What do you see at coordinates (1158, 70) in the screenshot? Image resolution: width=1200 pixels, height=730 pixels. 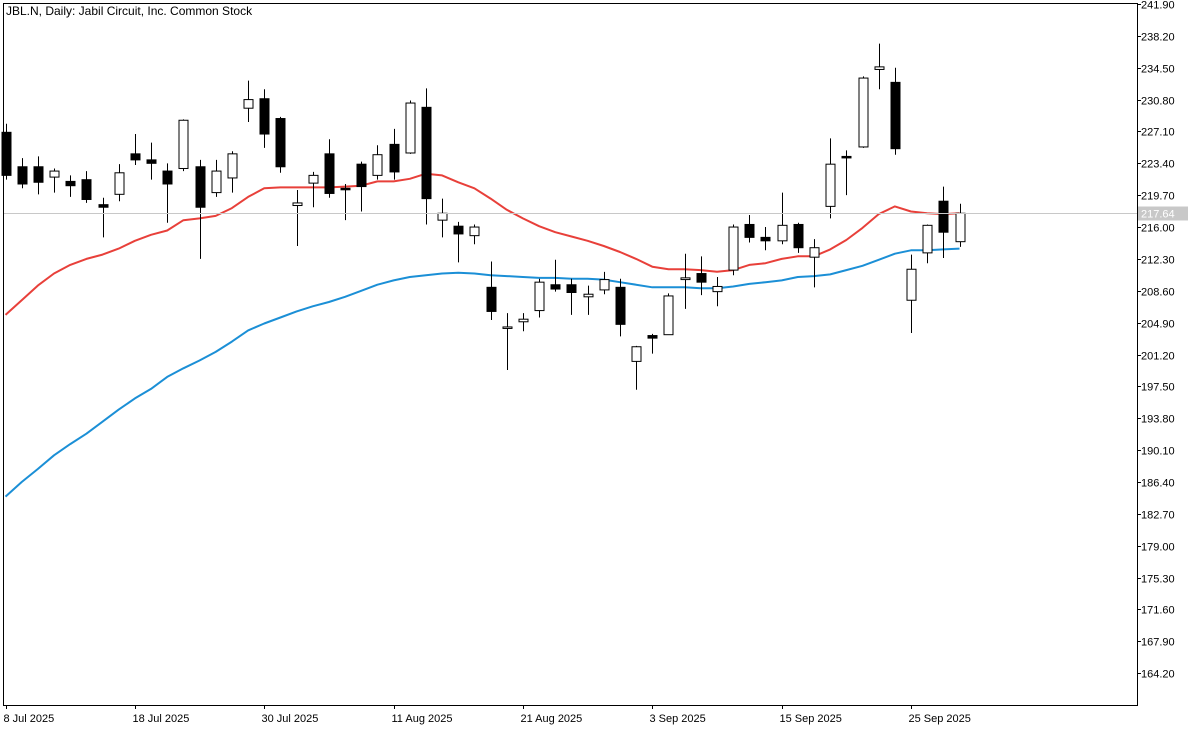 I see `y-tick-label: 234.50` at bounding box center [1158, 70].